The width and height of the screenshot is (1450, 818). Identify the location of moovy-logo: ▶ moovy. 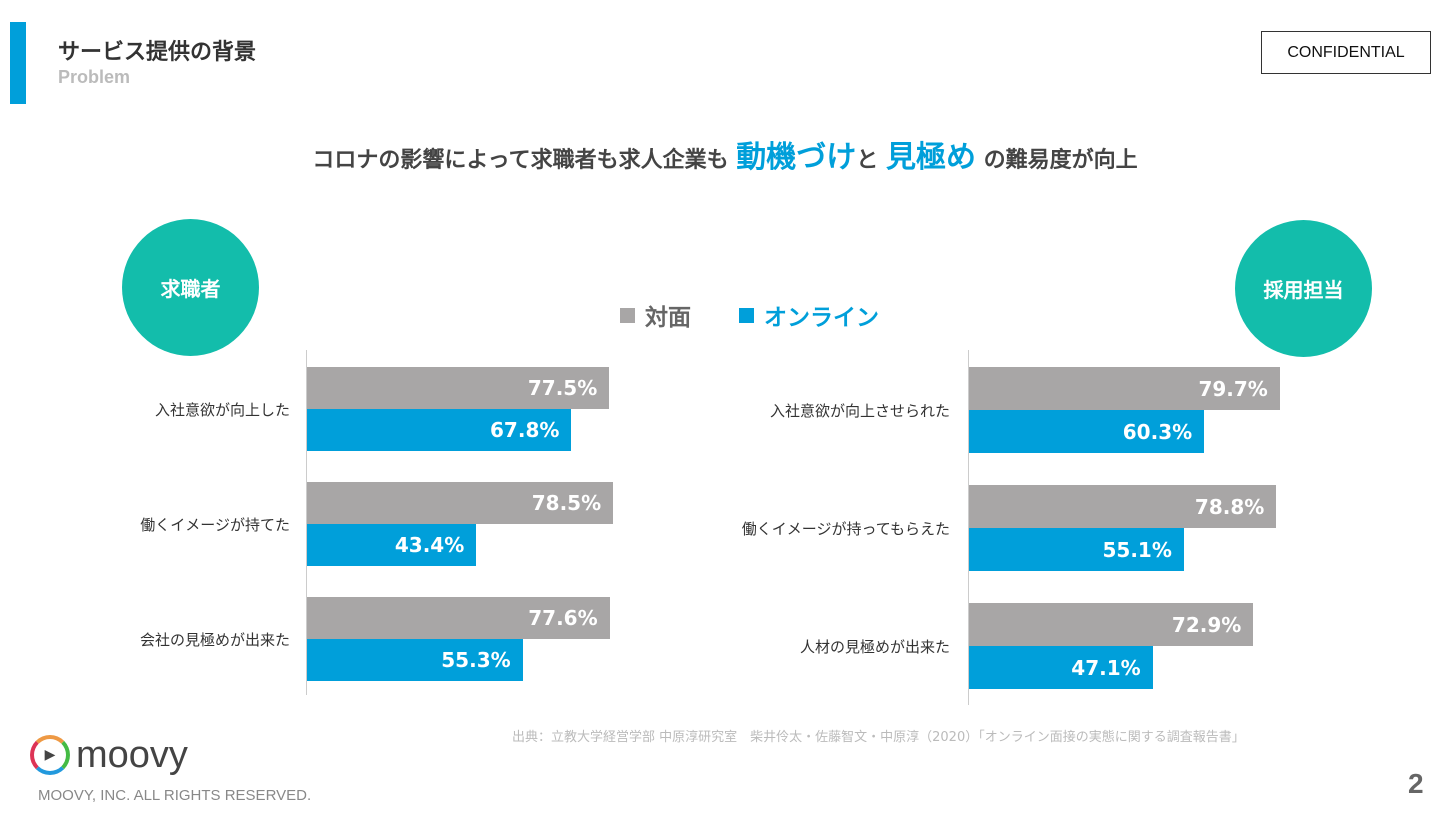
(109, 755).